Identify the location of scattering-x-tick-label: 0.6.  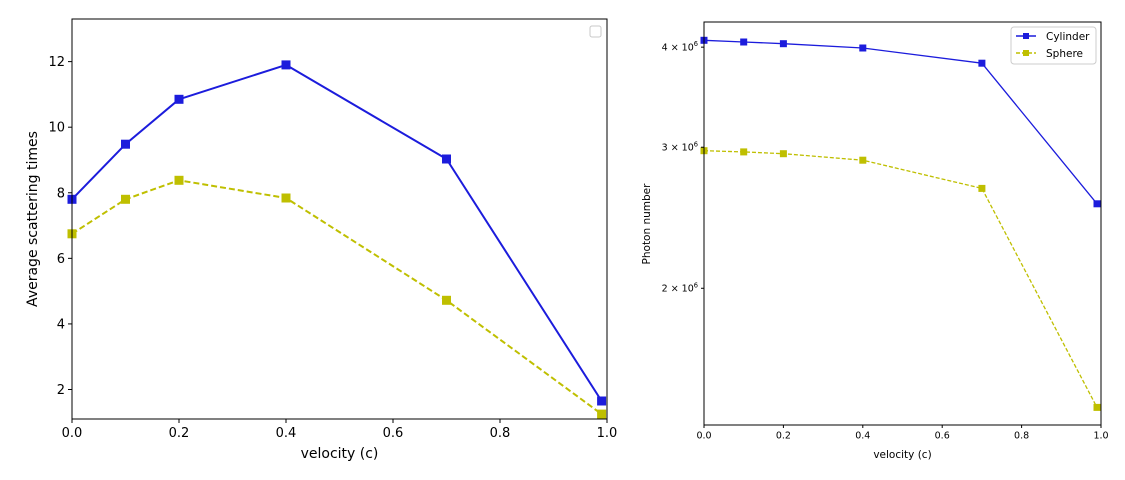
(393, 433).